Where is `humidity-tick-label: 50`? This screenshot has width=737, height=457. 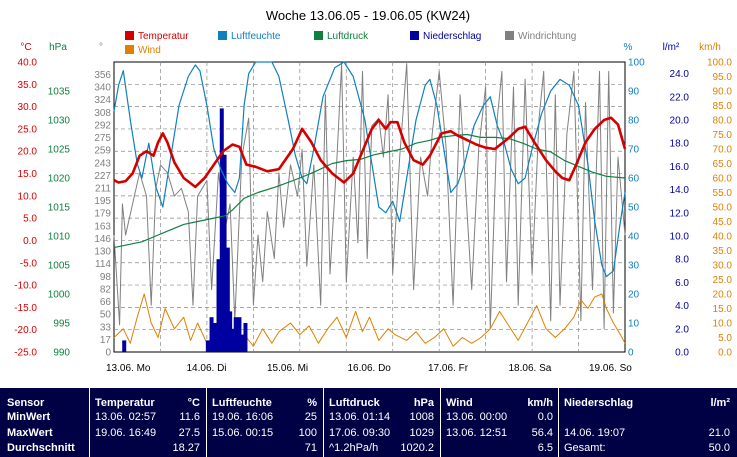
humidity-tick-label: 50 is located at coordinates (634, 208).